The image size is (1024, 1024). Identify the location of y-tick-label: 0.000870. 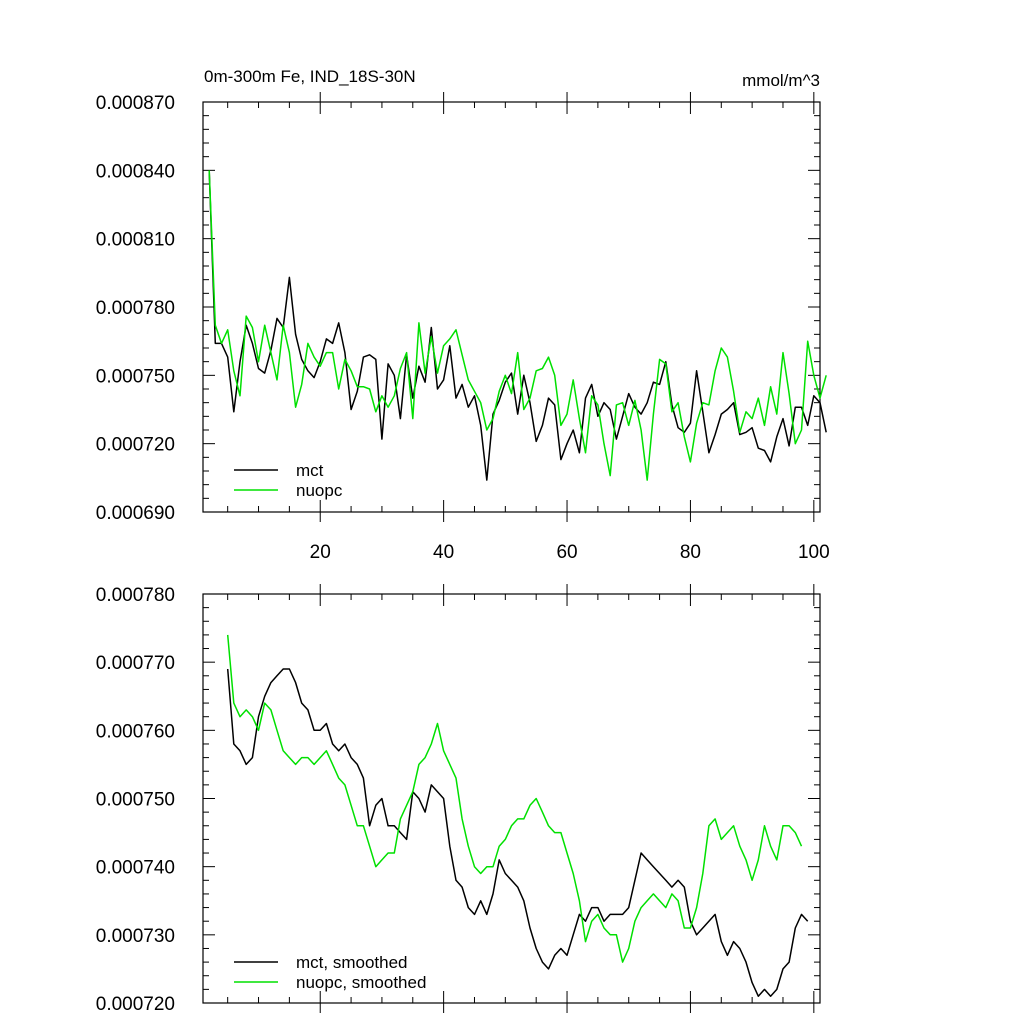
(135, 103).